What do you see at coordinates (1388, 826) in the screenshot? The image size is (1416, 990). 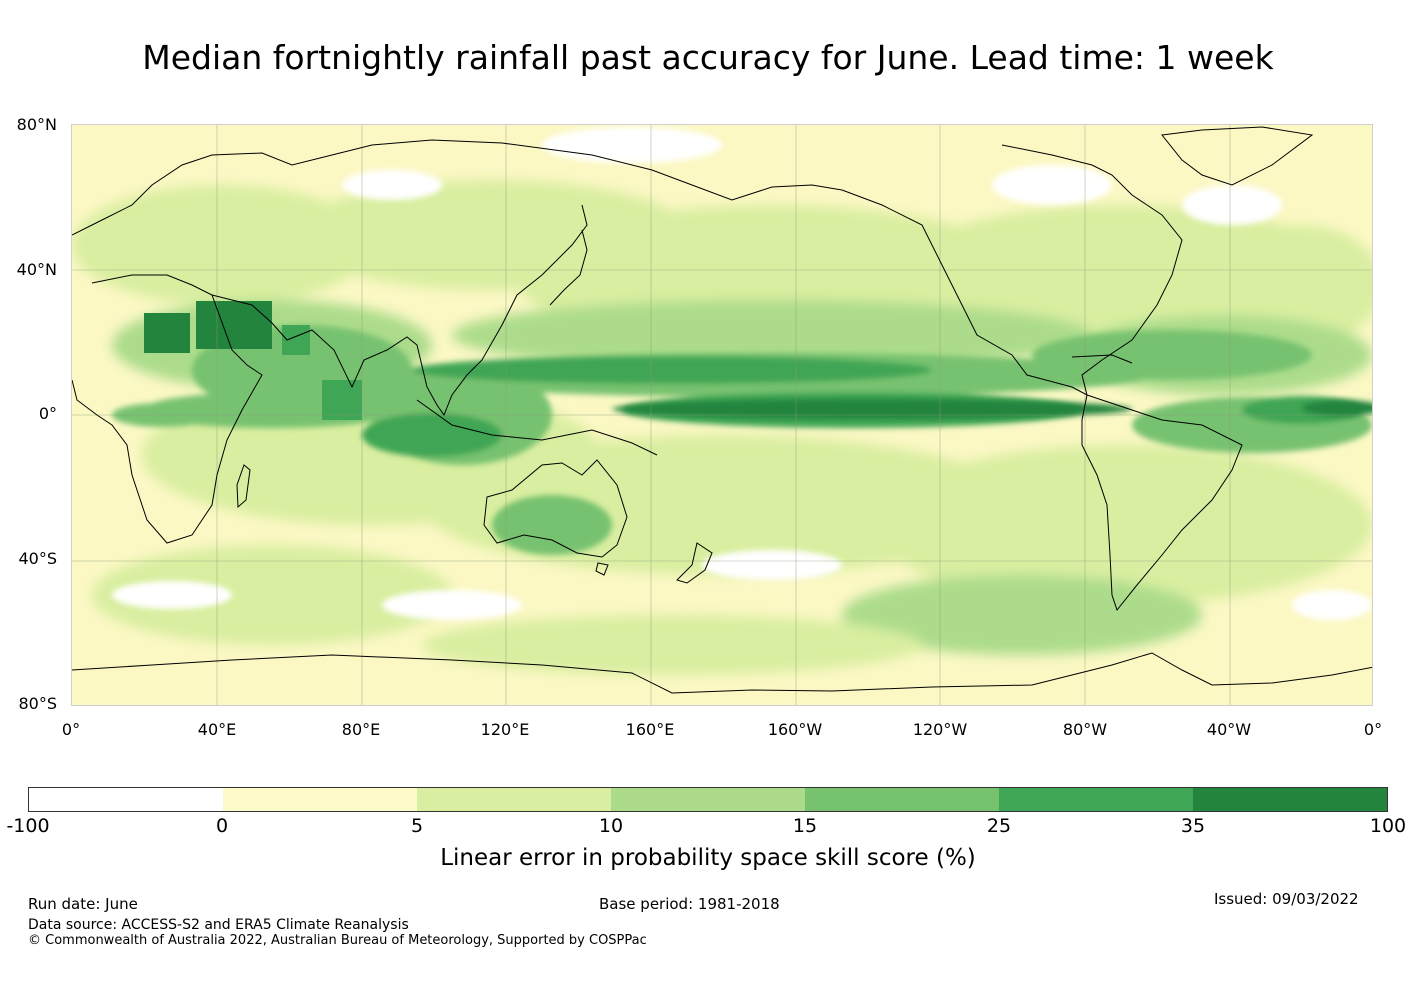 I see `colorbar-tick: 100` at bounding box center [1388, 826].